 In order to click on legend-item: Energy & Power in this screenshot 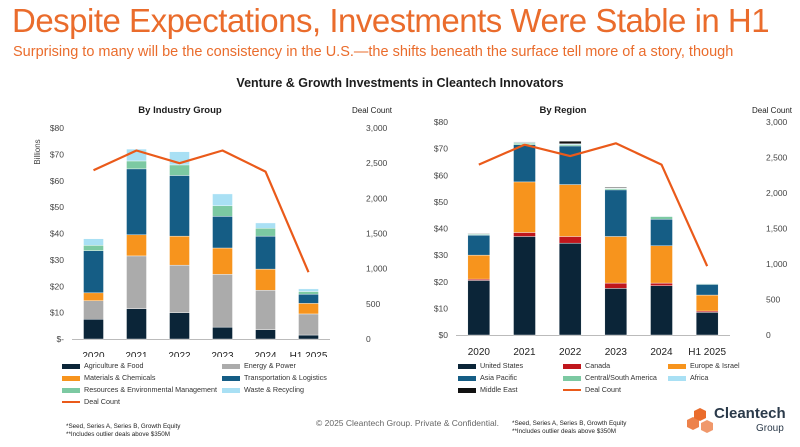, I will do `click(259, 365)`.